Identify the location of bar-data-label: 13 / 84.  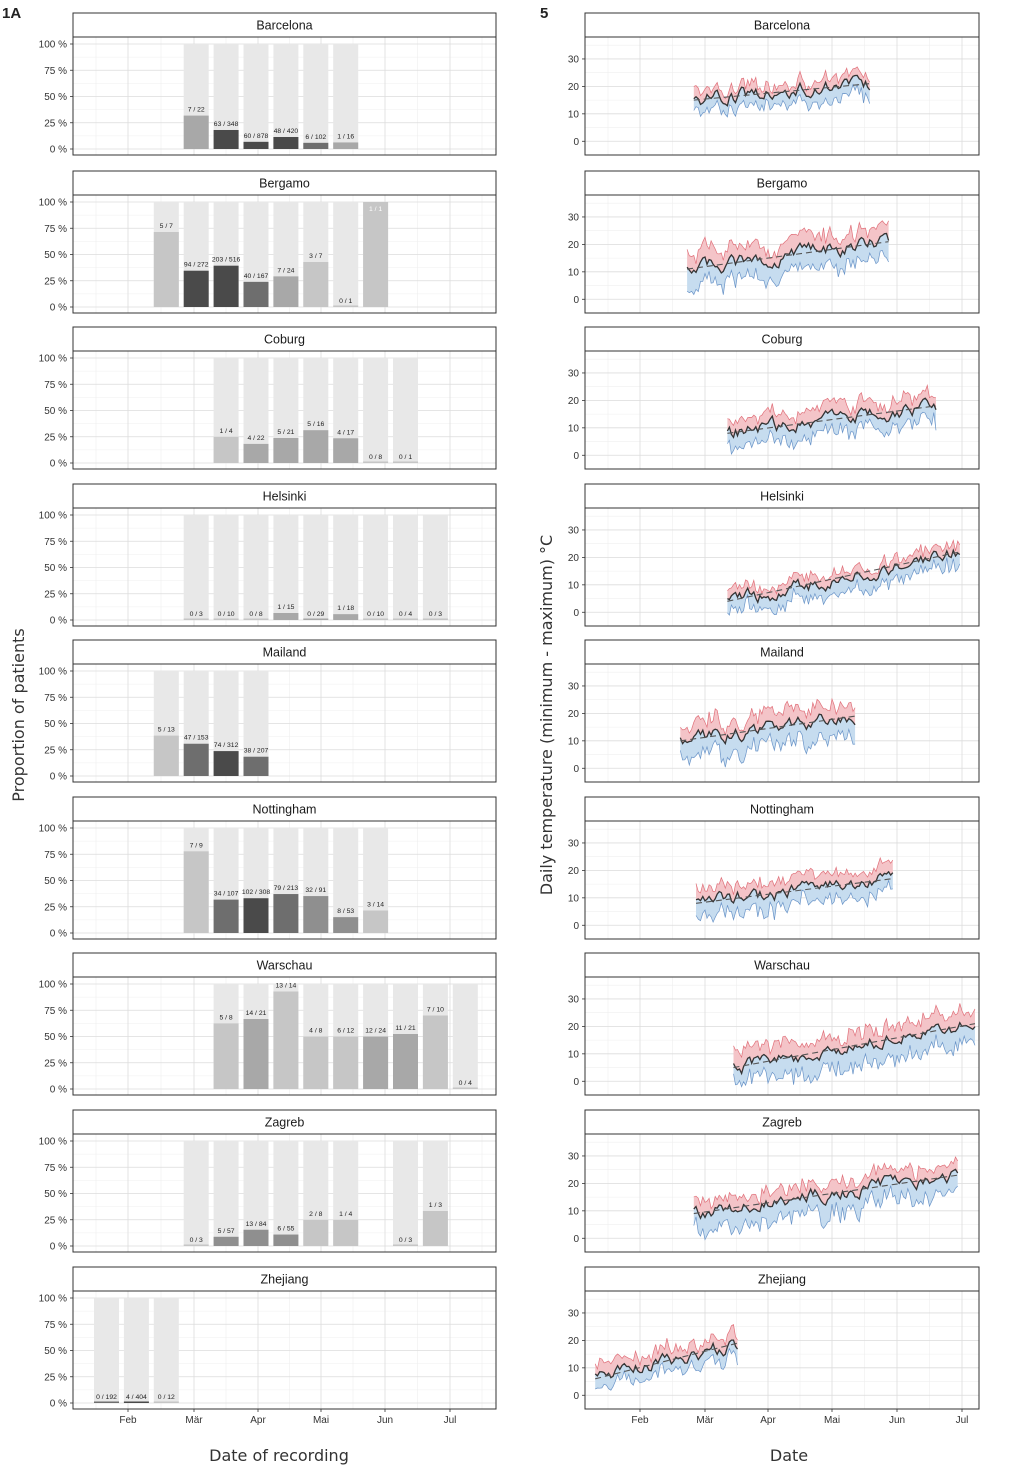
(256, 1224).